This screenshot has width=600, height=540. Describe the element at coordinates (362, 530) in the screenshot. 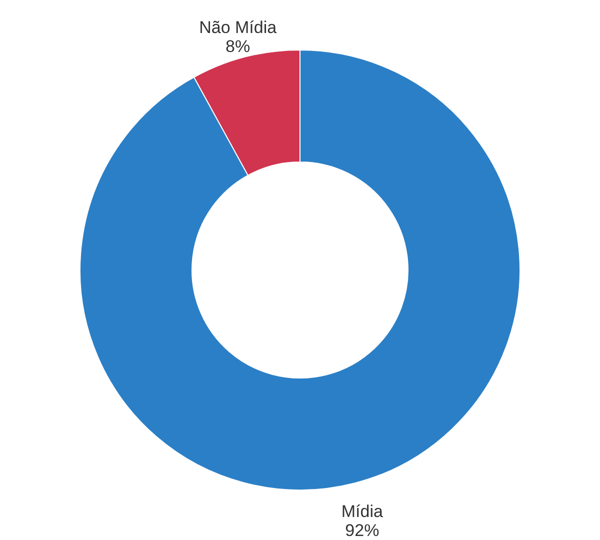

I see `data-label: 92%` at that location.